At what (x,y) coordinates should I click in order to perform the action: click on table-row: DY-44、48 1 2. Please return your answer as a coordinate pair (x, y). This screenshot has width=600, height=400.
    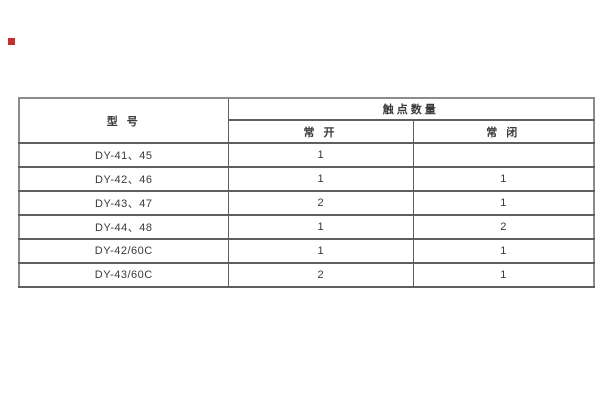
    Looking at the image, I should click on (306, 227).